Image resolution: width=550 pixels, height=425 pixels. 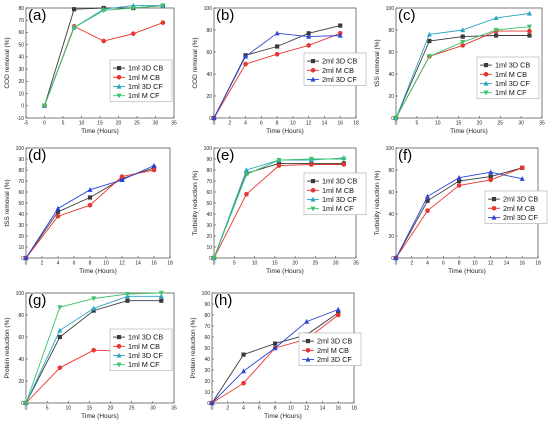 What do you see at coordinates (356, 264) in the screenshot?
I see `x-tick-label-e-7: 35` at bounding box center [356, 264].